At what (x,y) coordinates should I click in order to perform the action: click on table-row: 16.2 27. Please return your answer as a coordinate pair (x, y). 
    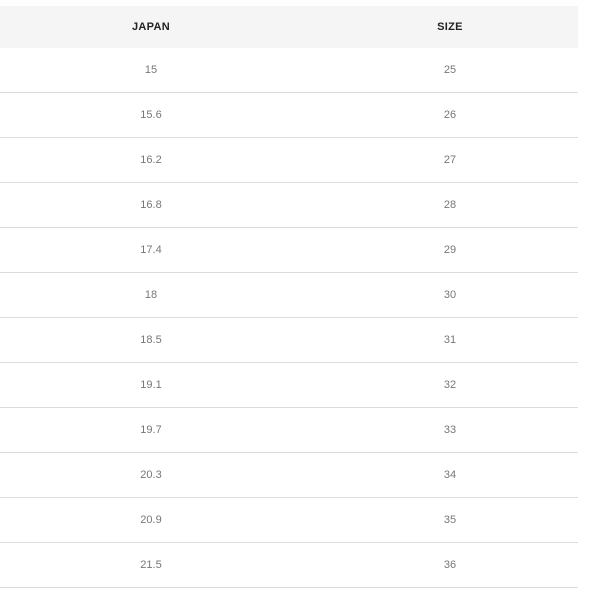
    Looking at the image, I should click on (289, 160).